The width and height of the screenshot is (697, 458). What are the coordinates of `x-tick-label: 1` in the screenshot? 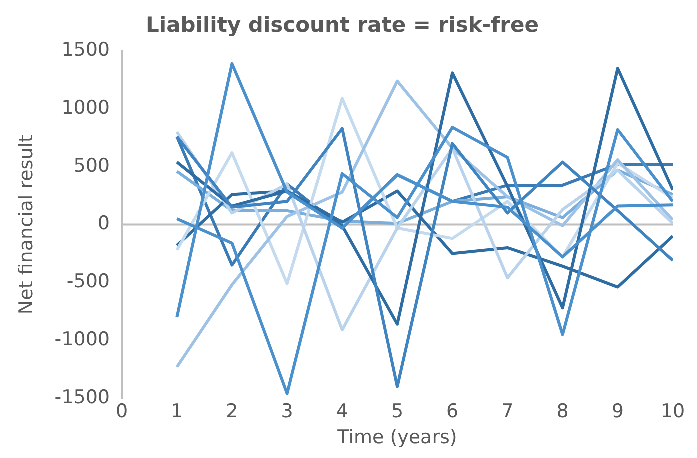 It's located at (177, 411).